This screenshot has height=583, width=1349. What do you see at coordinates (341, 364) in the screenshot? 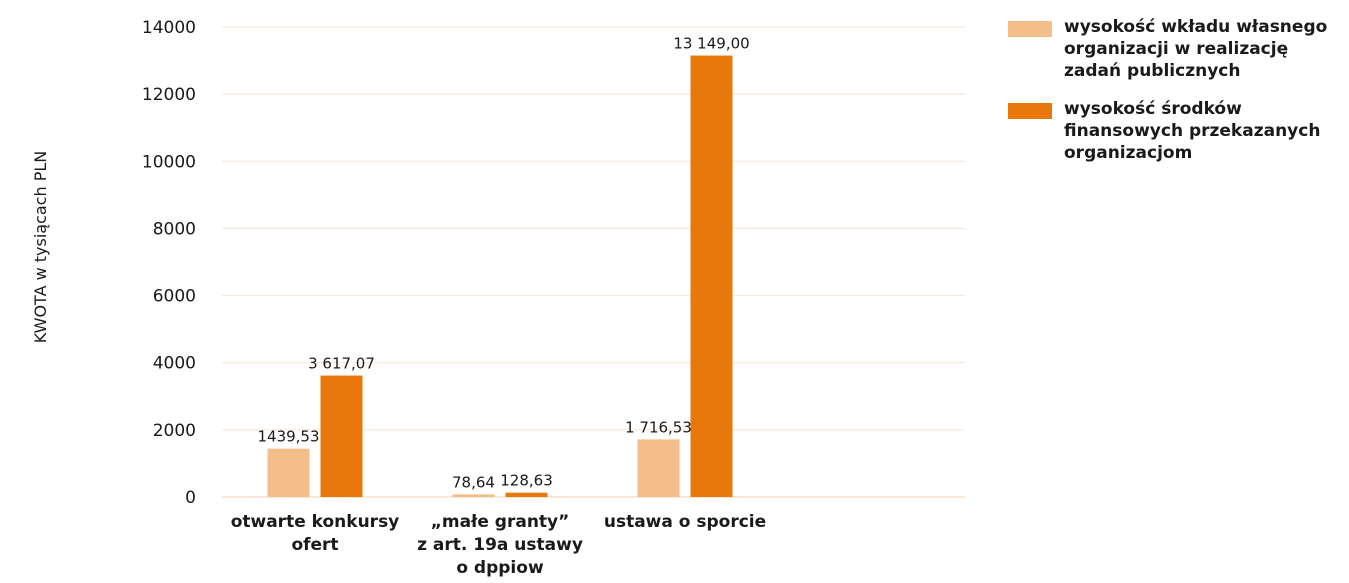
I see `data-label: 3 617,07` at bounding box center [341, 364].